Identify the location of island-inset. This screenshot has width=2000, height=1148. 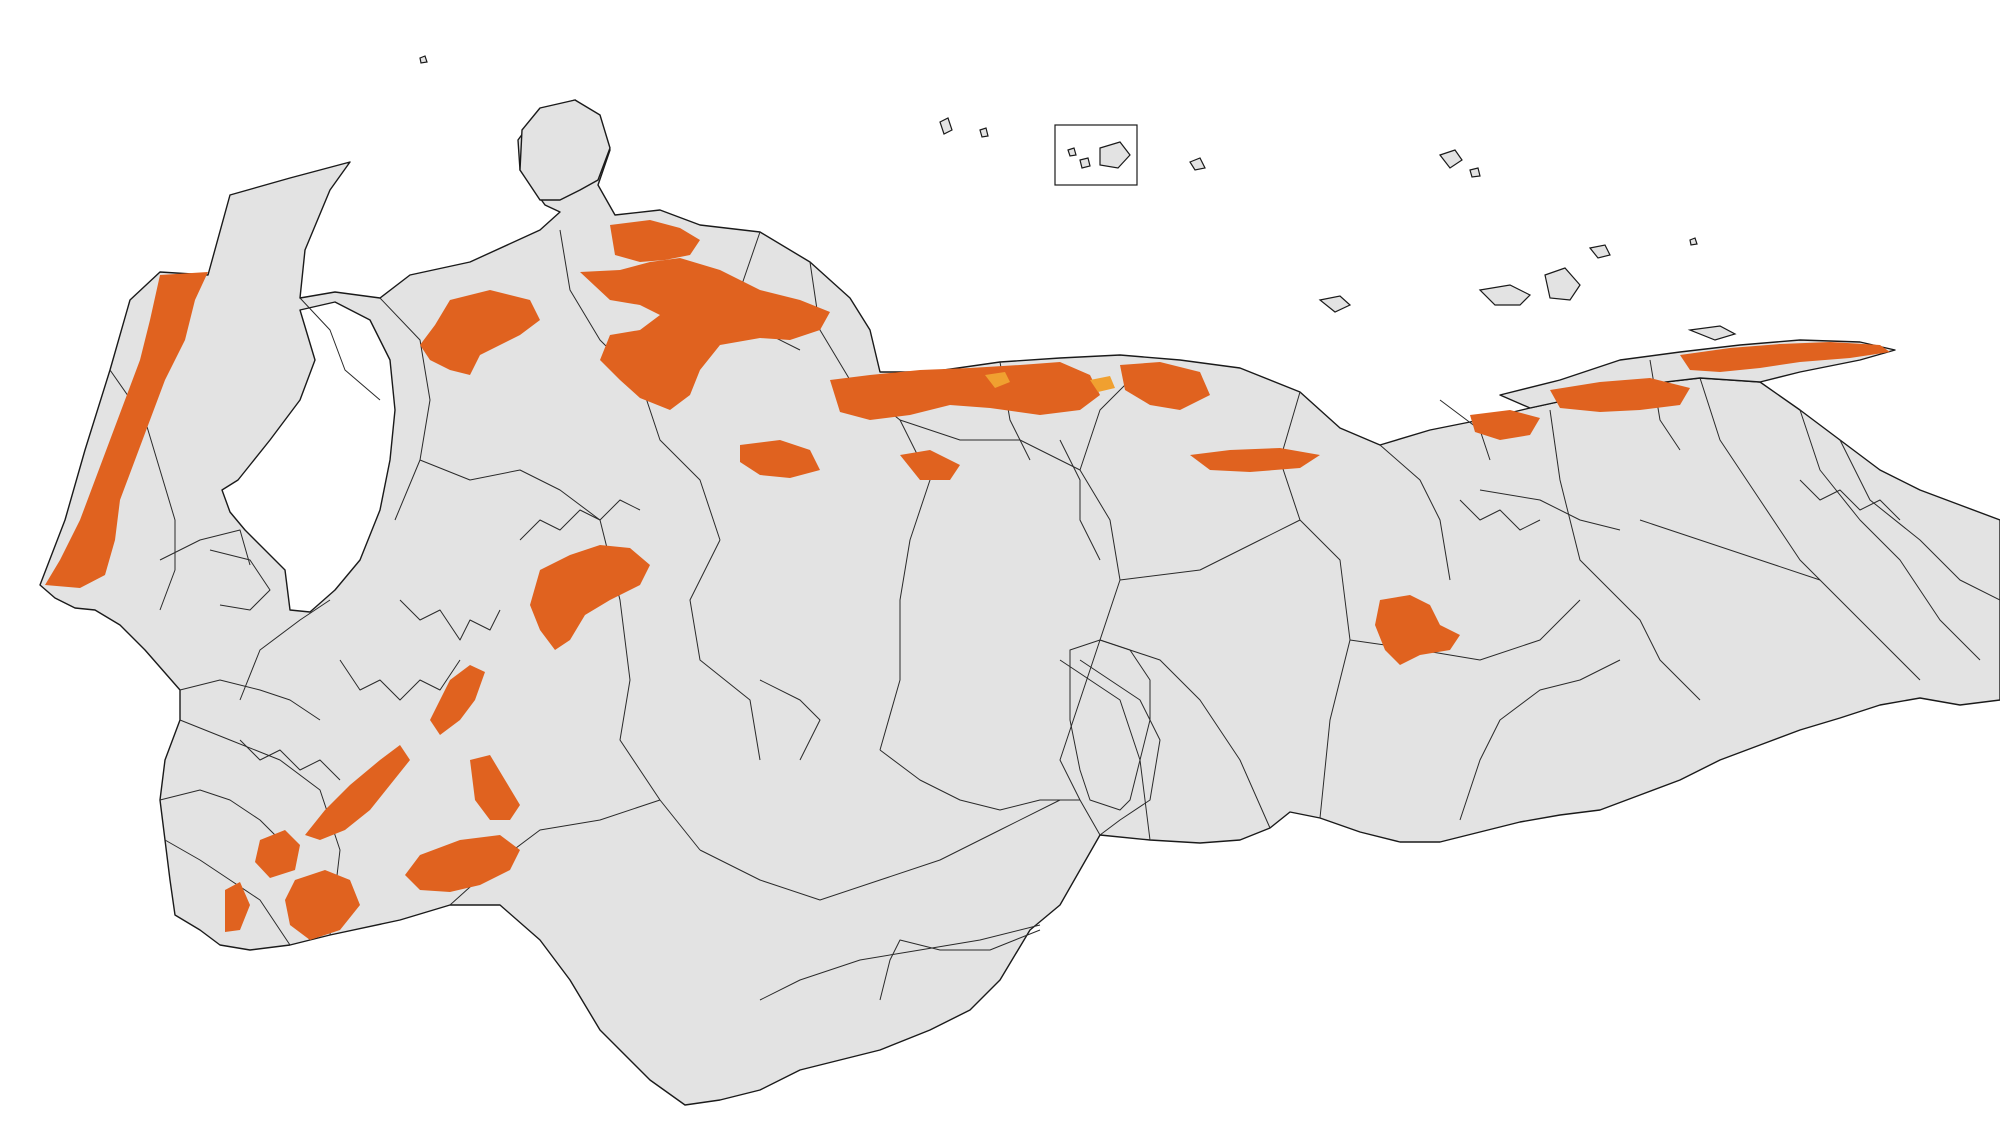
(1096, 155).